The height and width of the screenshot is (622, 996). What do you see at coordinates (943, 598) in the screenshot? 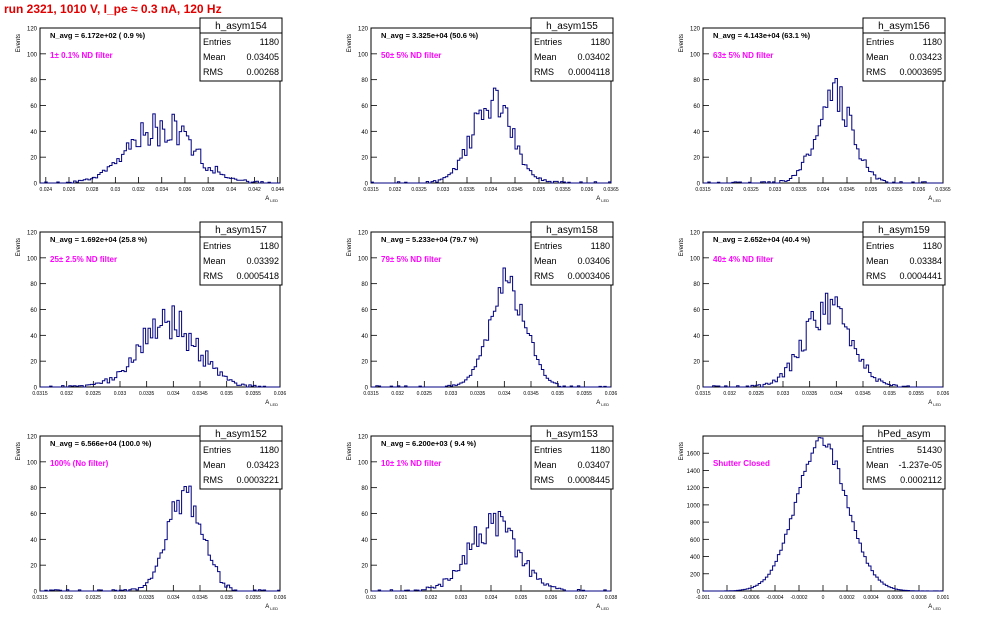
I see `x-tick-label: 0.001` at bounding box center [943, 598].